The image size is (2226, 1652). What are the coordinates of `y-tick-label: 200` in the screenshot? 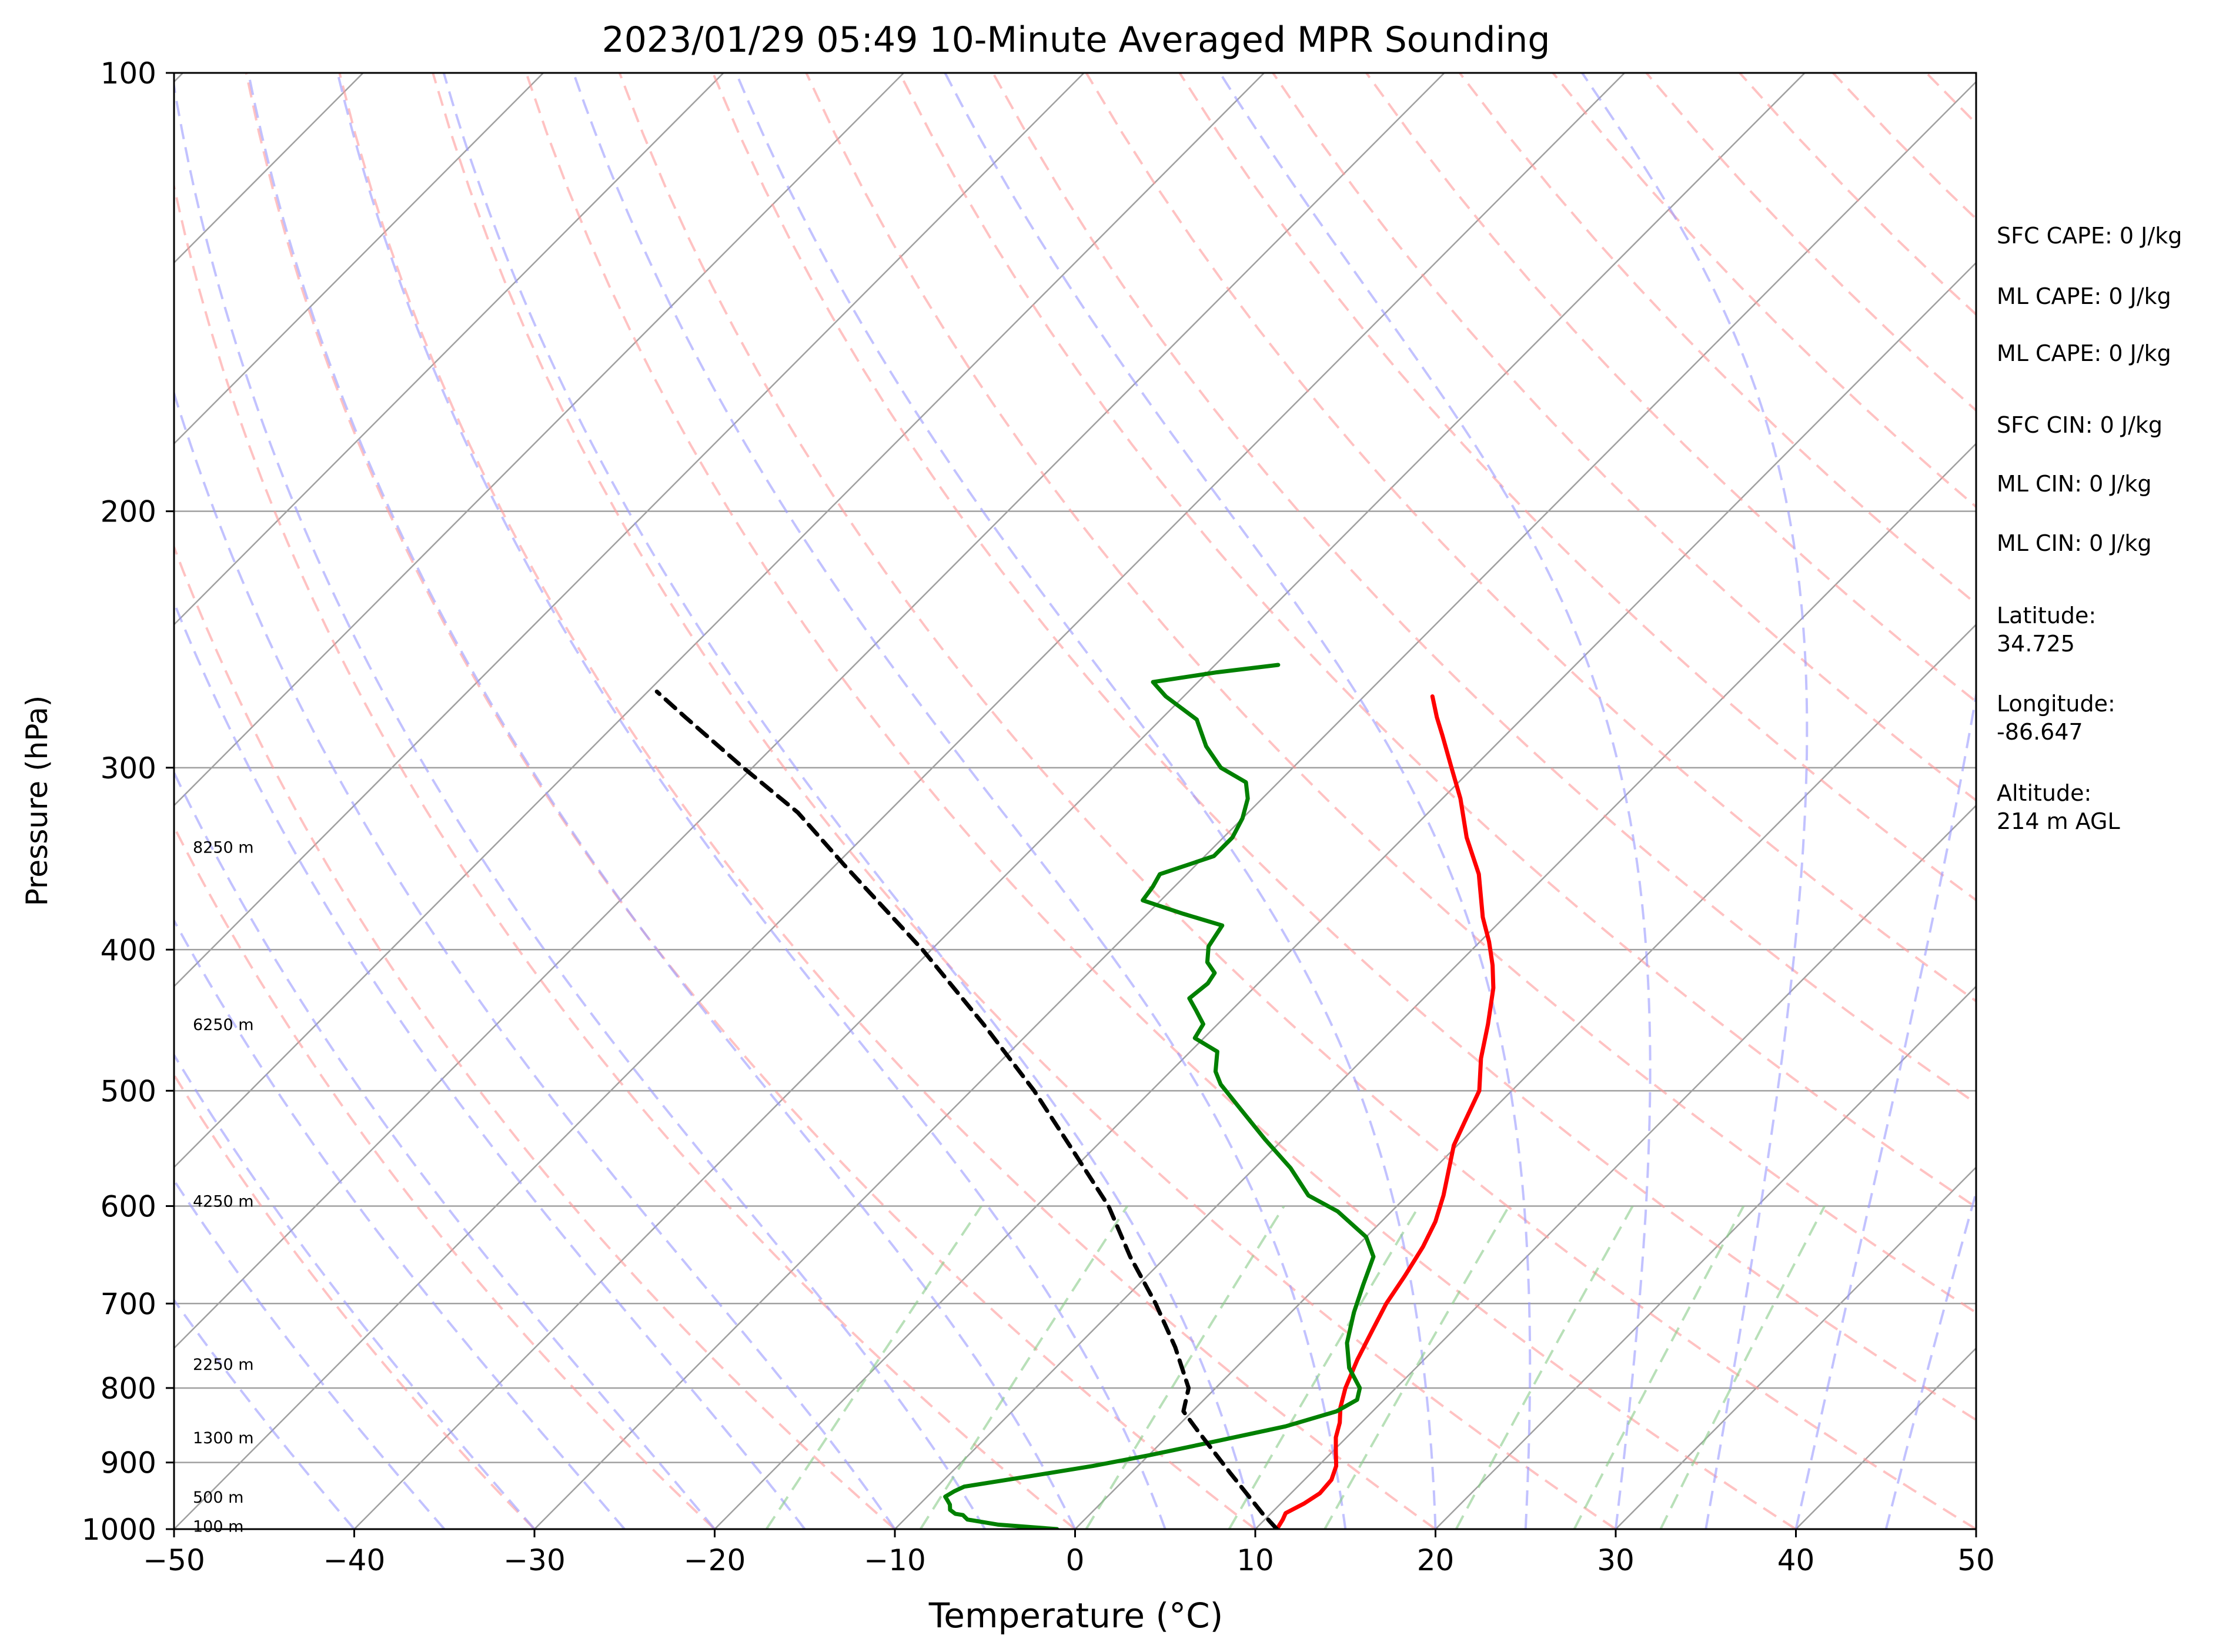 It's located at (129, 512).